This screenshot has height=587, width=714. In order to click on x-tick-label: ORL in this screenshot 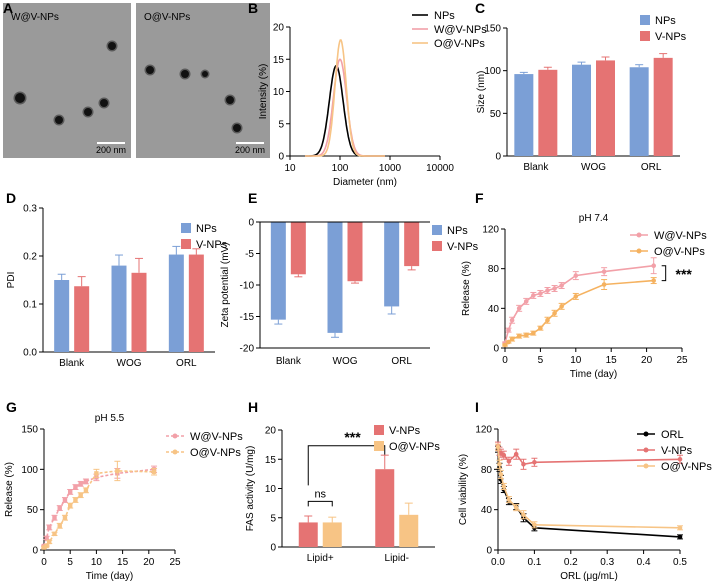, I will do `click(401, 361)`.